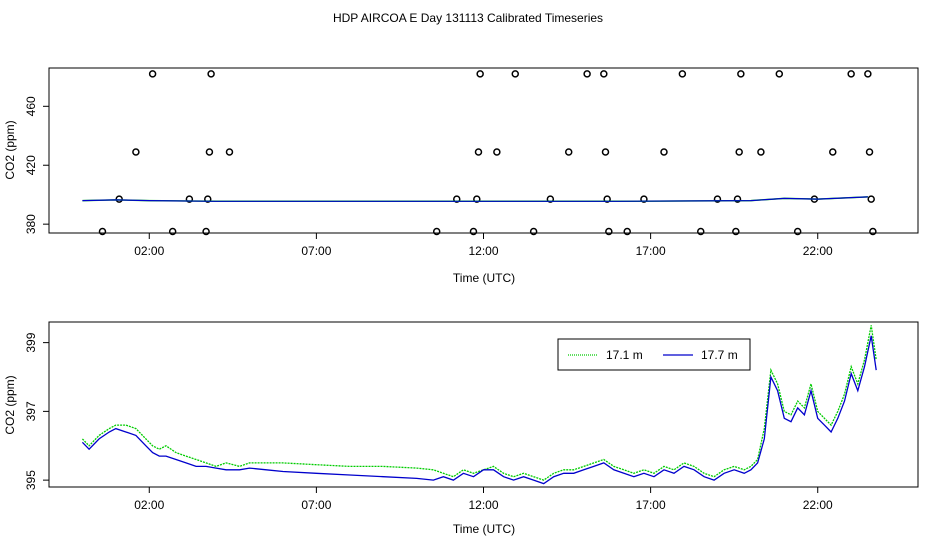 This screenshot has height=540, width=936. What do you see at coordinates (31, 480) in the screenshot?
I see `y-tick-label: 395` at bounding box center [31, 480].